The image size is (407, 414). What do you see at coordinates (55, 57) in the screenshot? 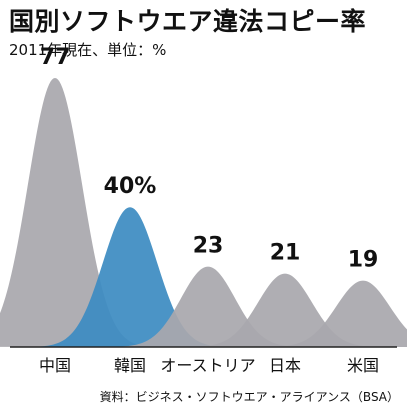
I see `value-label-0: 77` at bounding box center [55, 57].